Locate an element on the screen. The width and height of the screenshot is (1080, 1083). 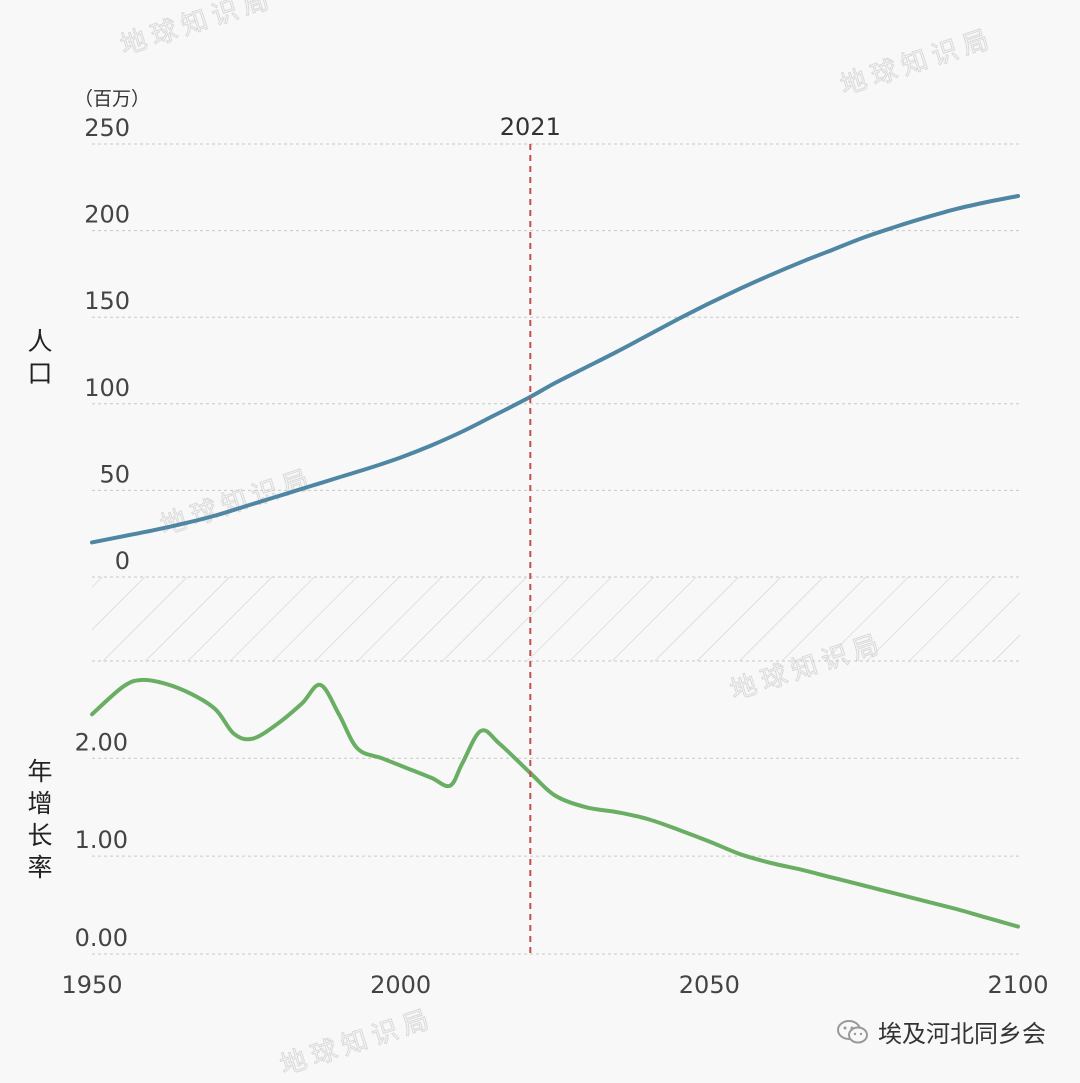
growth-y-tick-label: 2.00 is located at coordinates (101, 742).